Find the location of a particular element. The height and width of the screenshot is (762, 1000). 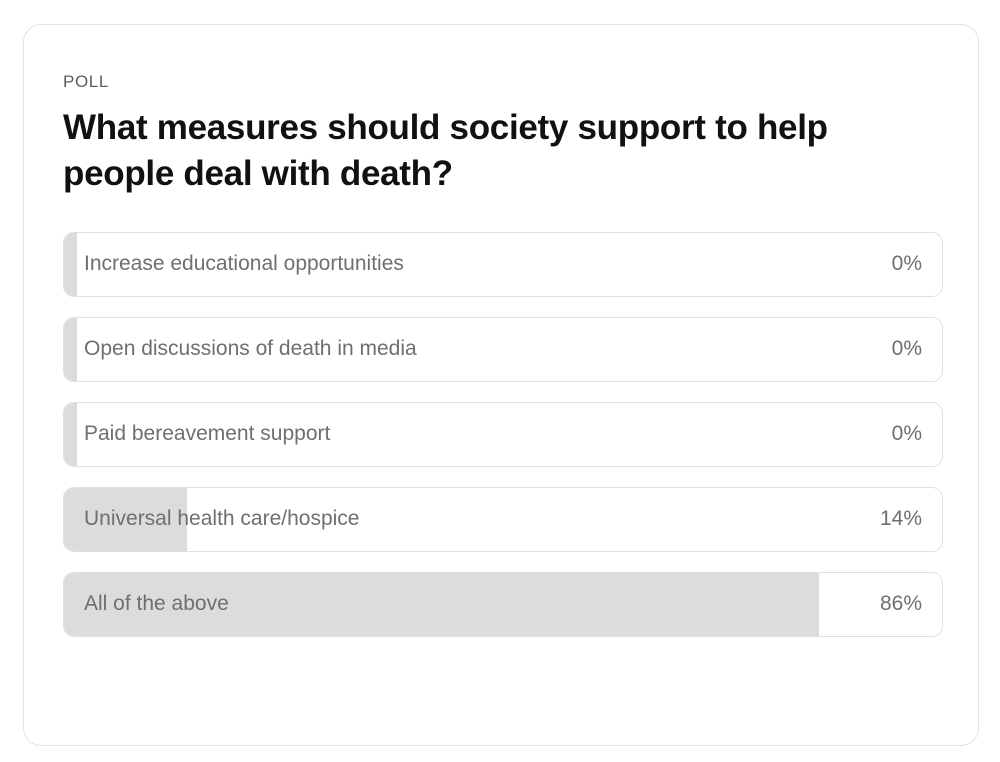

option-label: Open discussions of death in media is located at coordinates (250, 348).